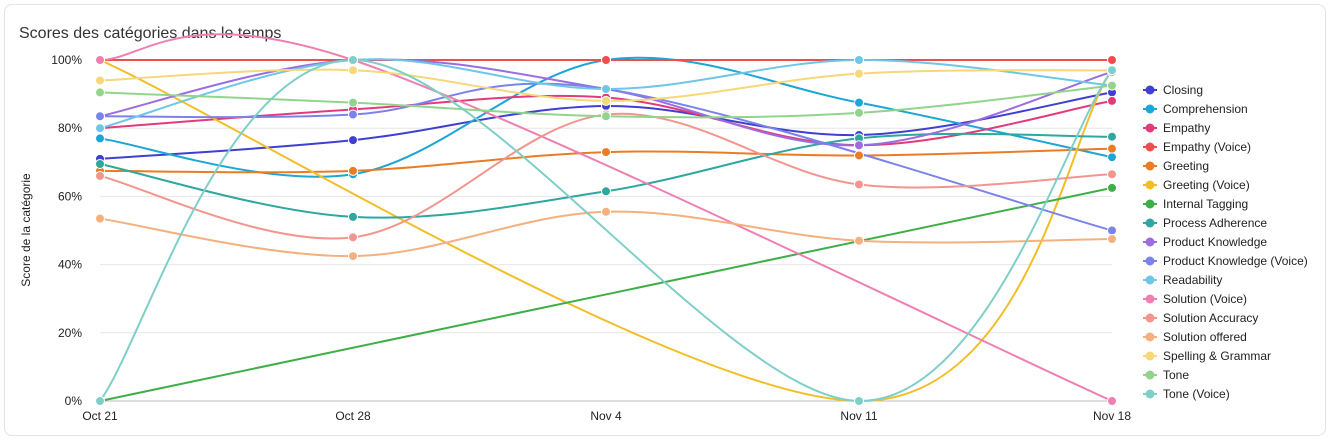 The height and width of the screenshot is (442, 1336). I want to click on legend-label: Process Adherence, so click(1215, 223).